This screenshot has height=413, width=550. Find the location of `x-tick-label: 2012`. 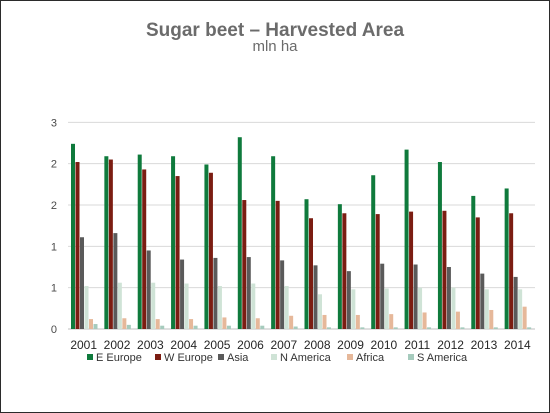

x-tick-label: 2012 is located at coordinates (450, 345).